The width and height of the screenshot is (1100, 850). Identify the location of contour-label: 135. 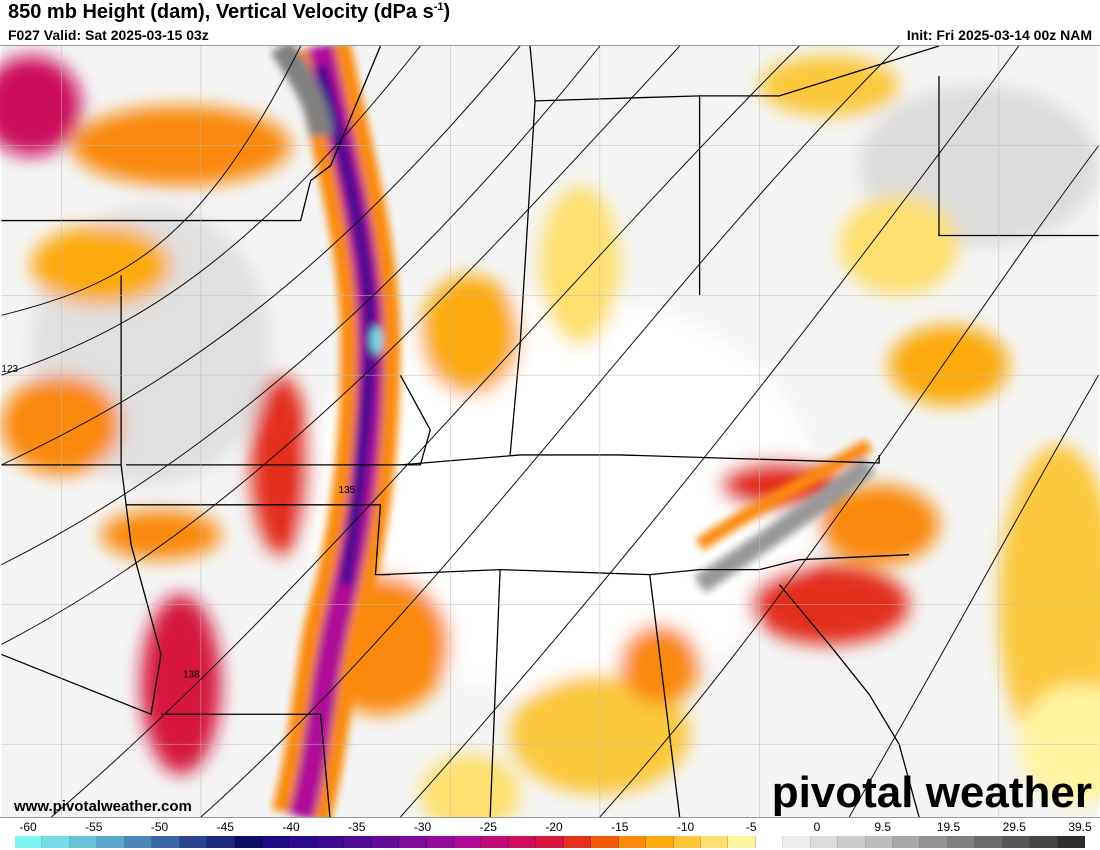
(347, 490).